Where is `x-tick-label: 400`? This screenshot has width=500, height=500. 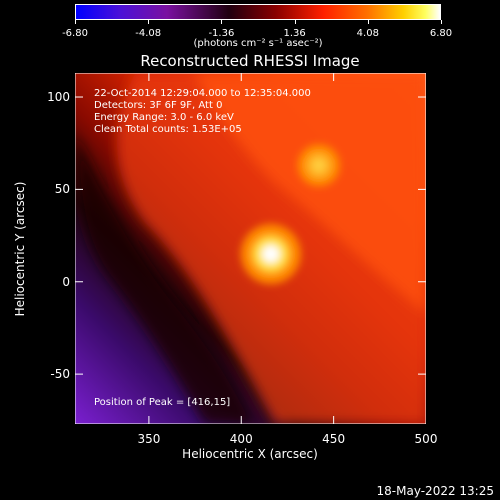
x-tick-label: 400 is located at coordinates (241, 439).